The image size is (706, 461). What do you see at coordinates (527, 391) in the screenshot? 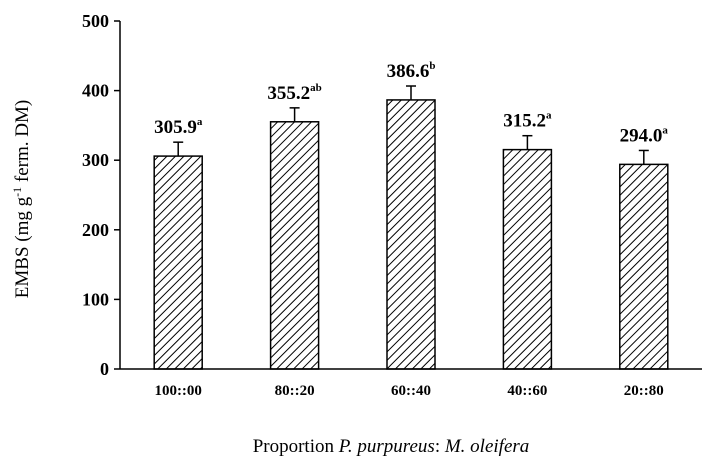
I see `x-tick-label: 40::60` at bounding box center [527, 391].